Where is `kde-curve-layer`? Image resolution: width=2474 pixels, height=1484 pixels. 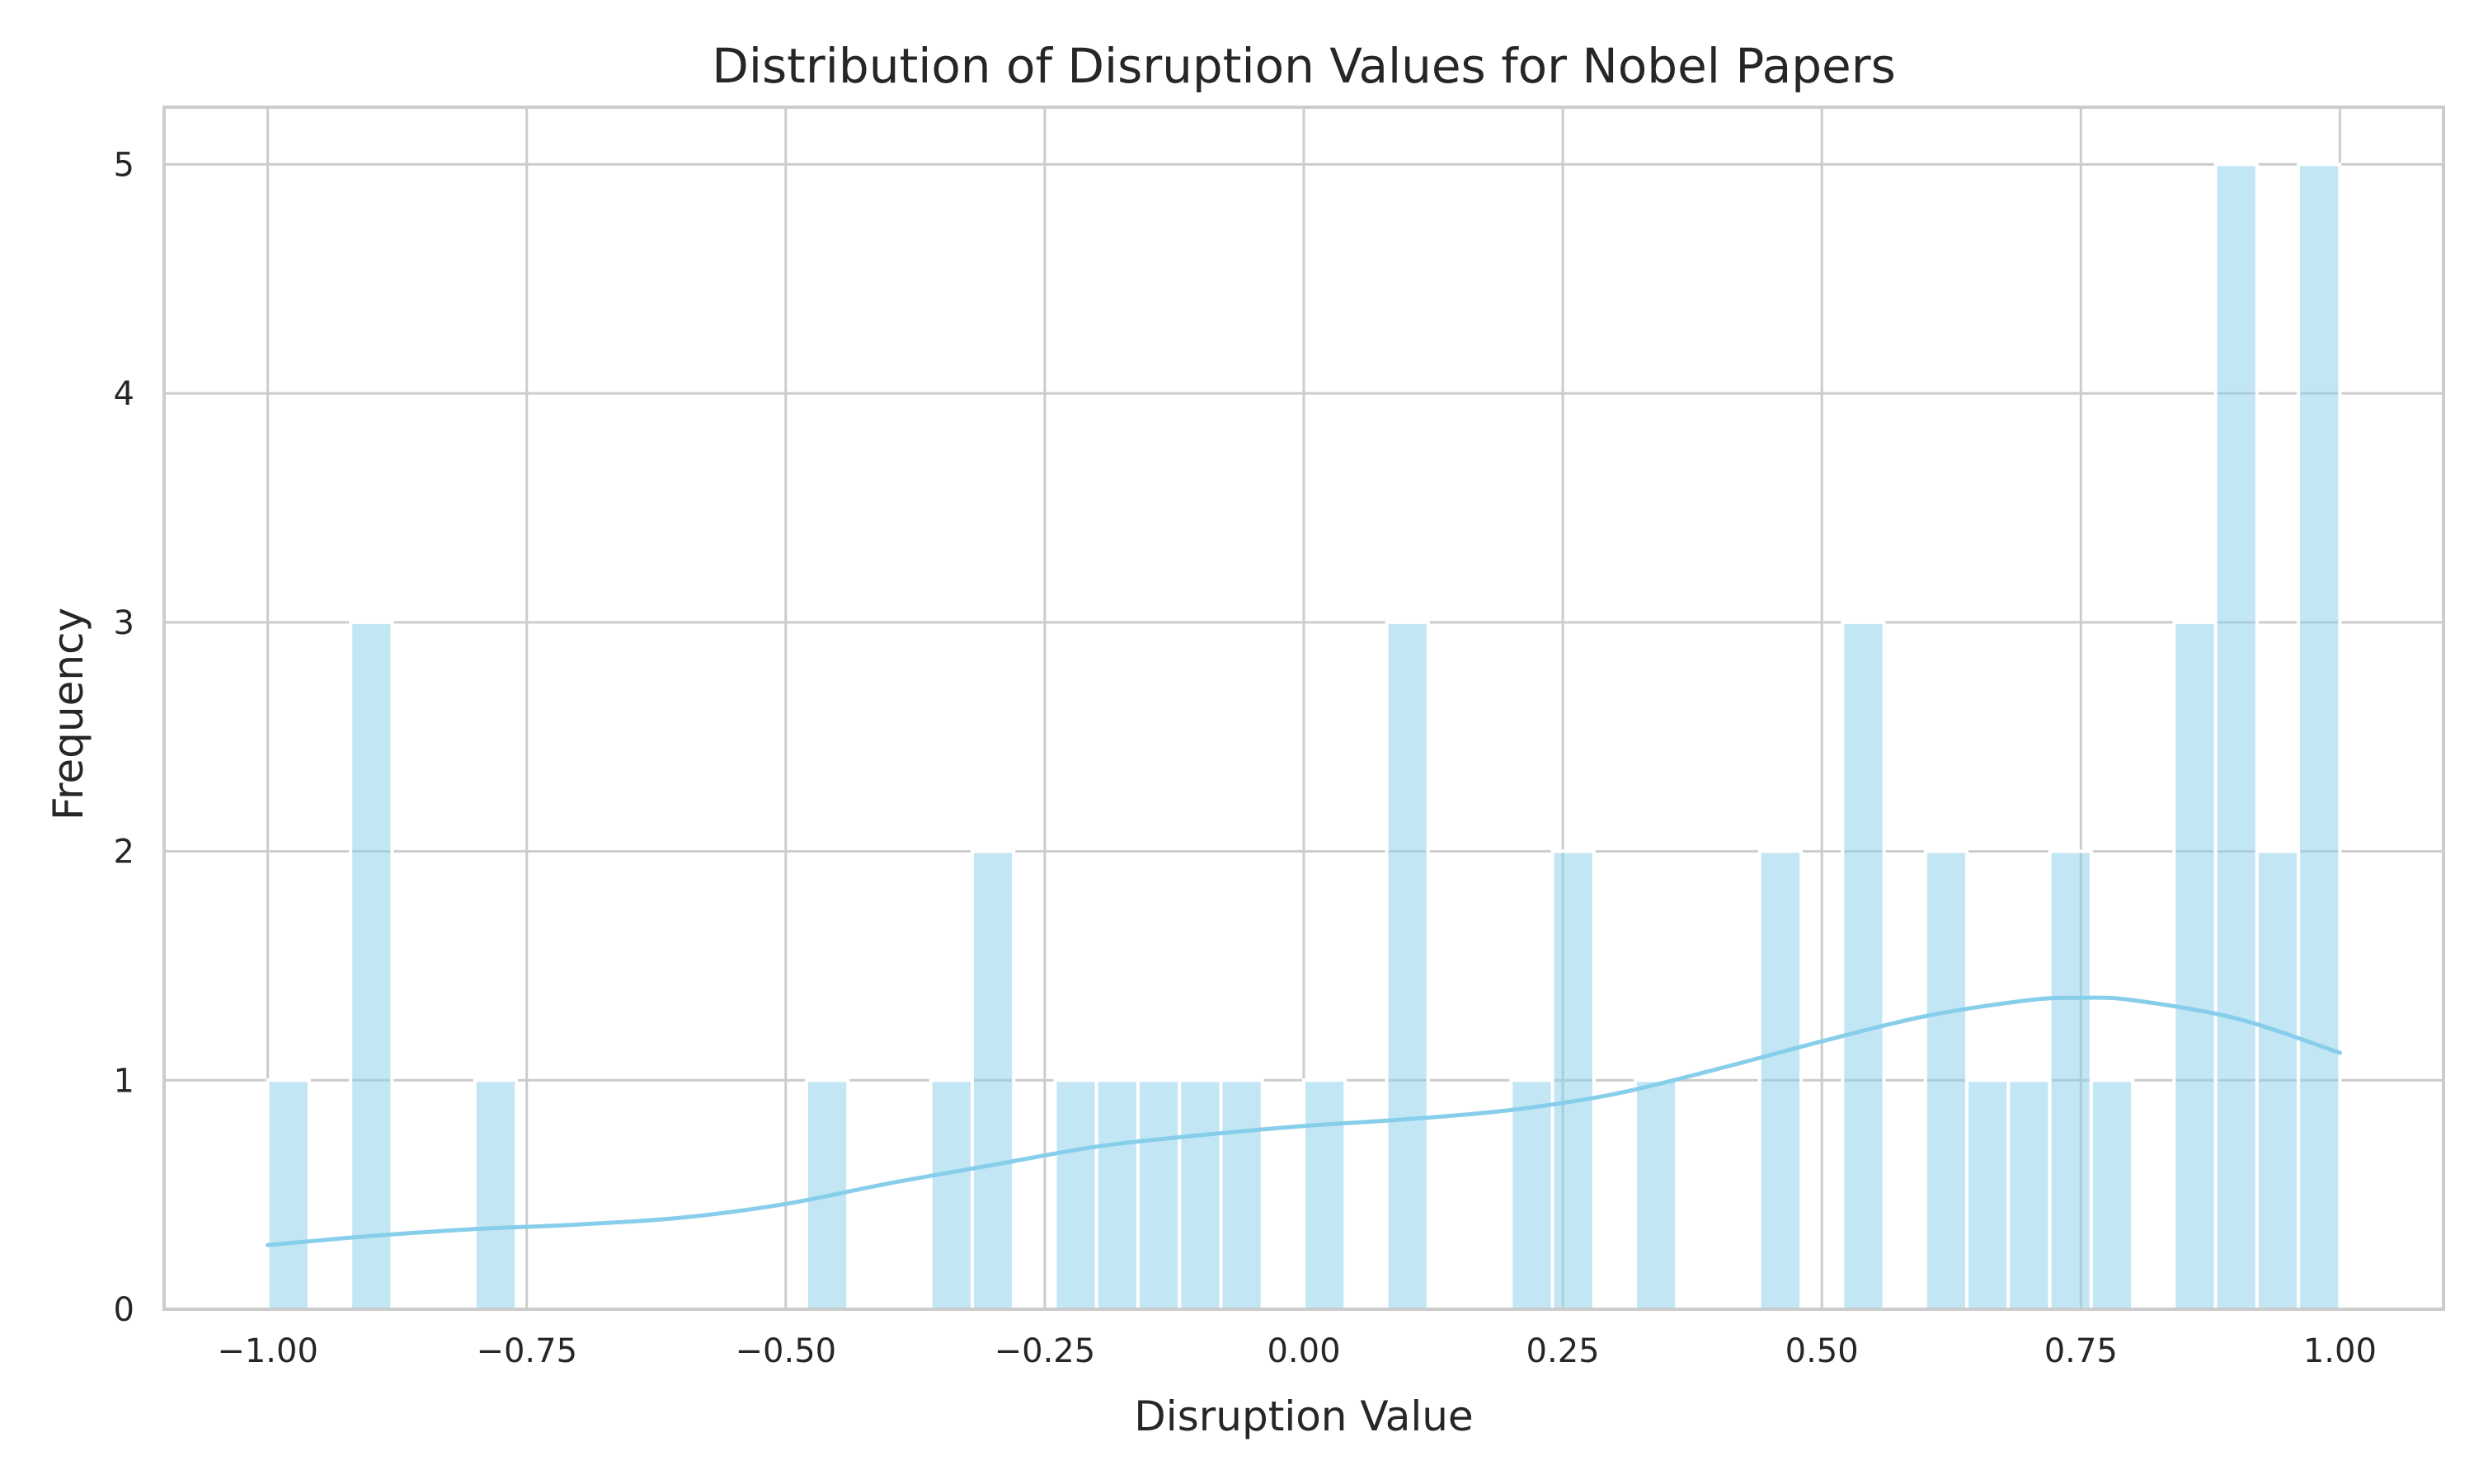
kde-curve-layer is located at coordinates (1304, 1121).